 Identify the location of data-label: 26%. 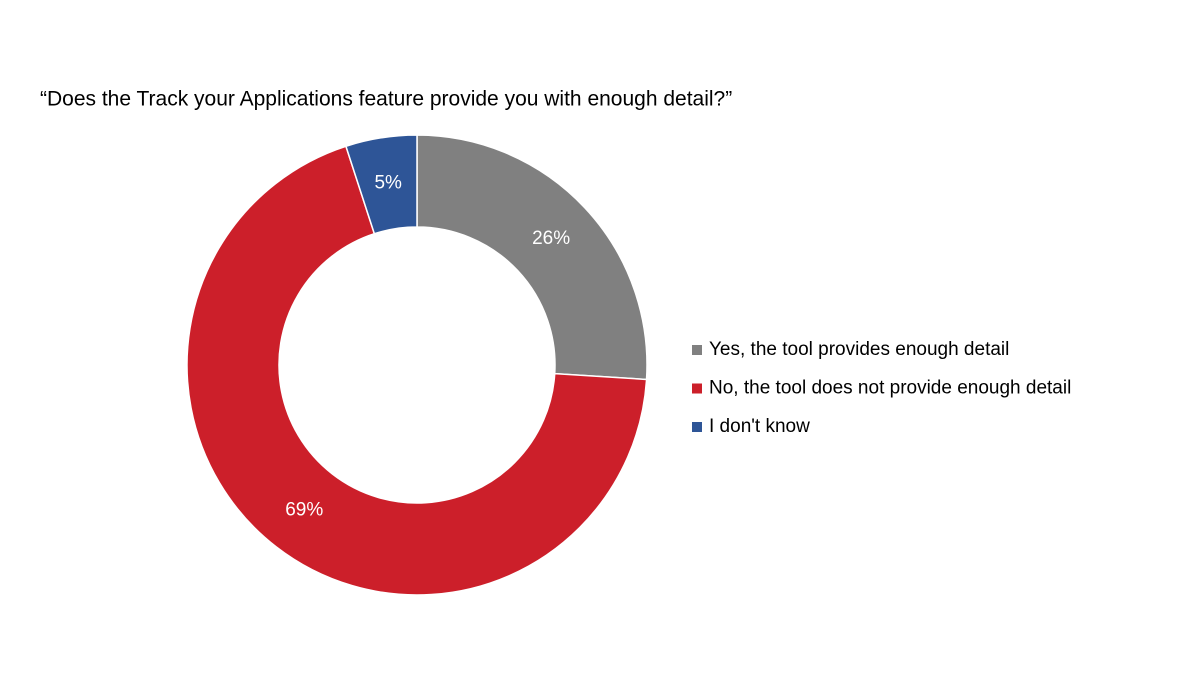
(551, 238).